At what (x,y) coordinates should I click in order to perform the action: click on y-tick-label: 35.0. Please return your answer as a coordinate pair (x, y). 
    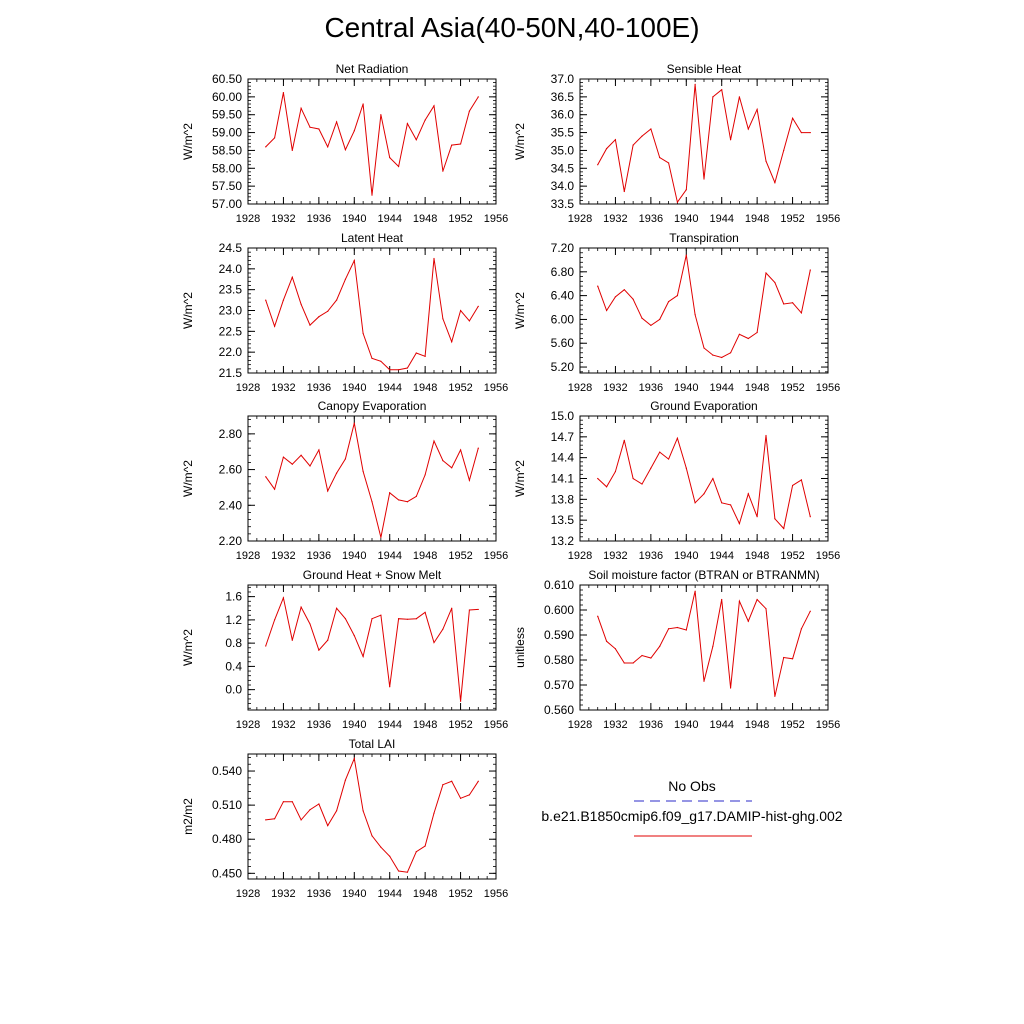
    Looking at the image, I should click on (563, 150).